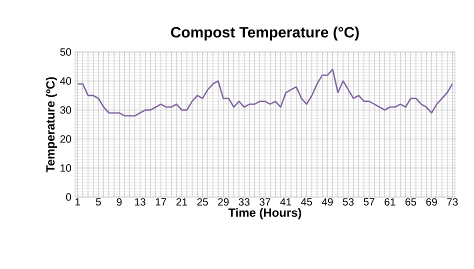 This screenshot has width=474, height=269. Describe the element at coordinates (52, 124) in the screenshot. I see `y-axis-title: Temperature (ºC)` at that location.